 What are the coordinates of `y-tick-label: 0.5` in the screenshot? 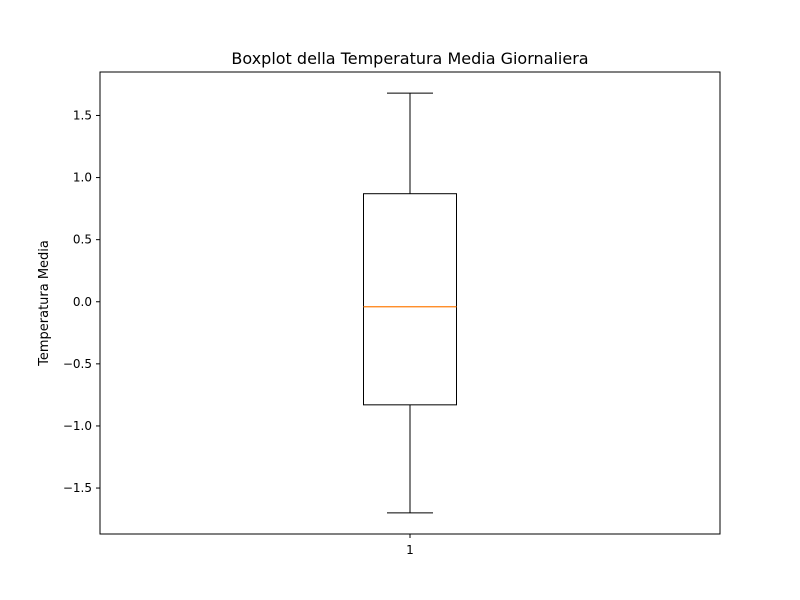 It's located at (82, 240).